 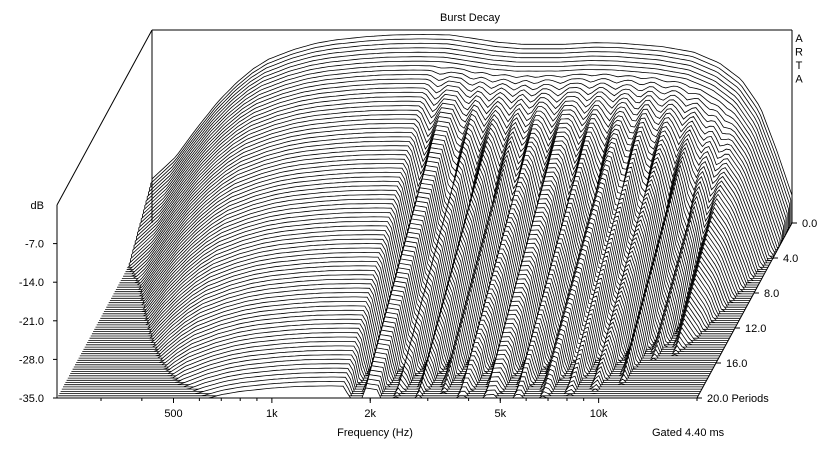 I want to click on watermark-letter: R, so click(x=799, y=53).